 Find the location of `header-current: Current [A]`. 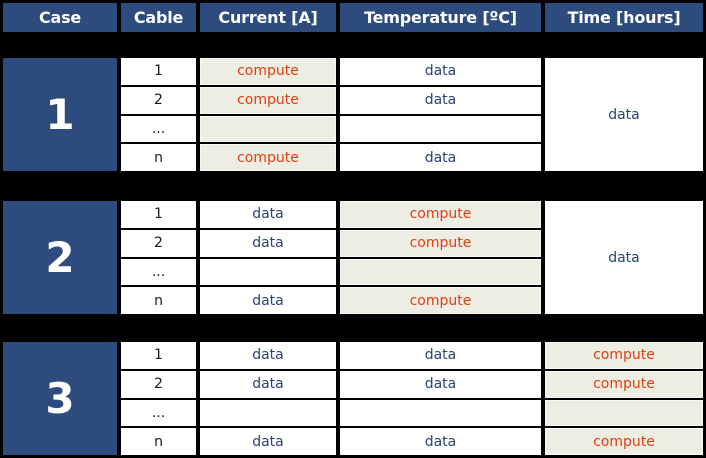

header-current: Current [A] is located at coordinates (268, 17).